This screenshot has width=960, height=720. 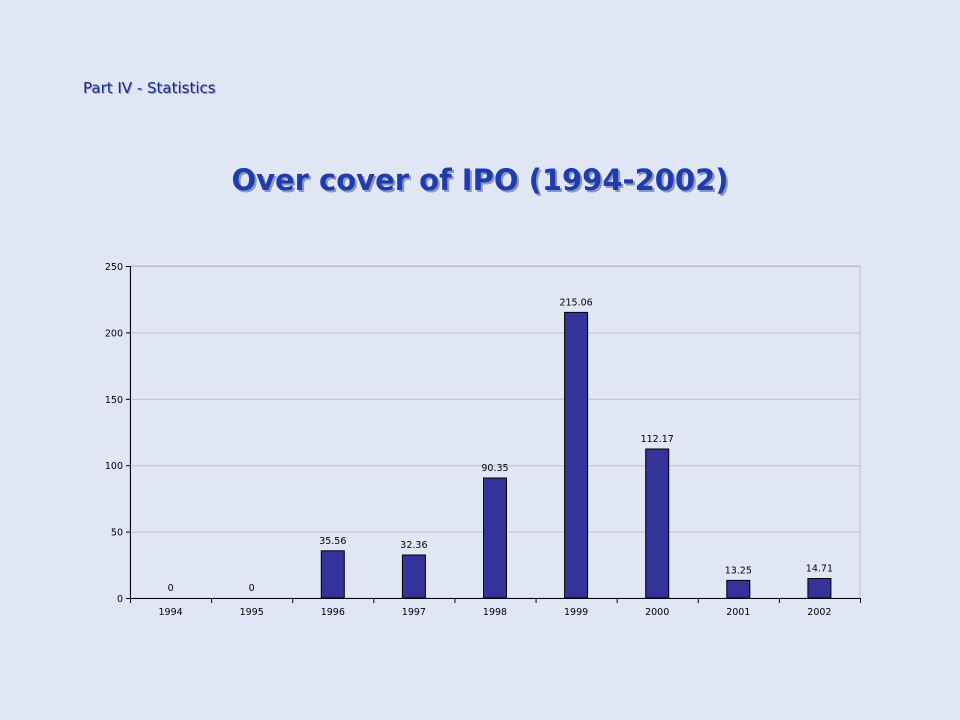 I want to click on slide-title: Over cover of IPO (1994-2002), so click(x=480, y=180).